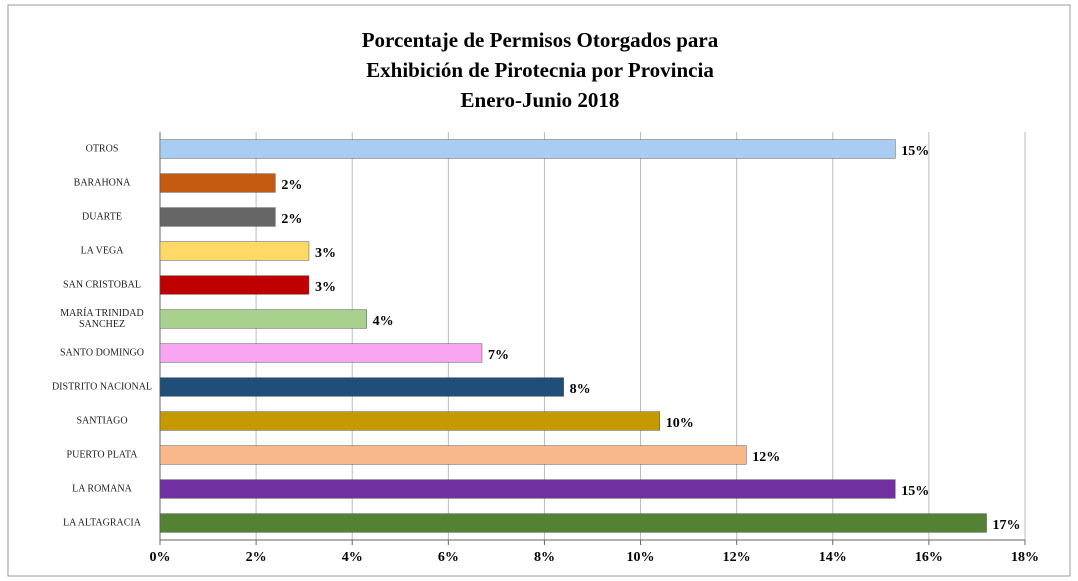 Image resolution: width=1078 pixels, height=581 pixels. What do you see at coordinates (383, 321) in the screenshot?
I see `value-label: 4%` at bounding box center [383, 321].